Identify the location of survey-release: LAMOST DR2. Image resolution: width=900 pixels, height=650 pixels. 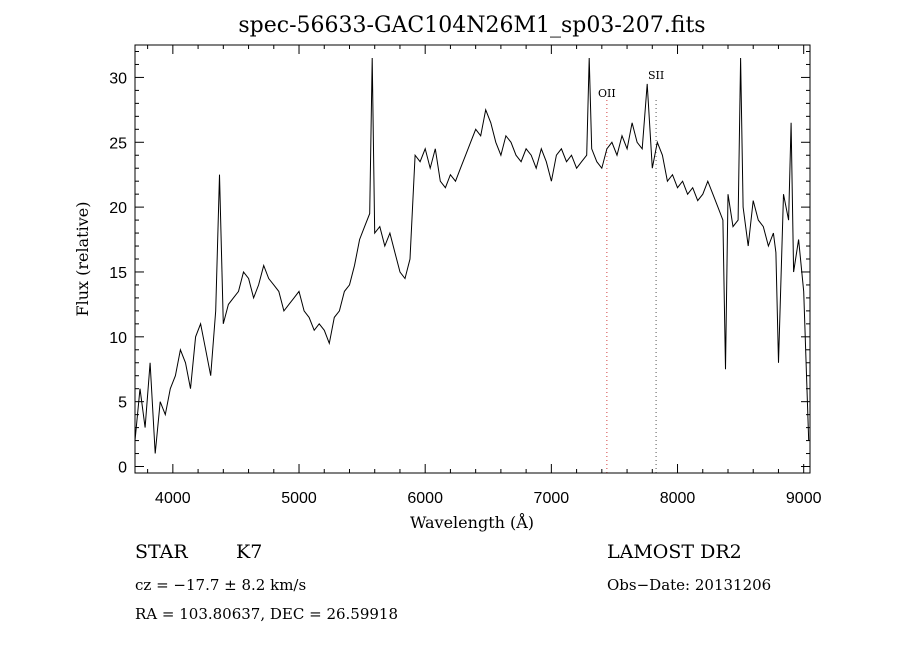
(674, 552).